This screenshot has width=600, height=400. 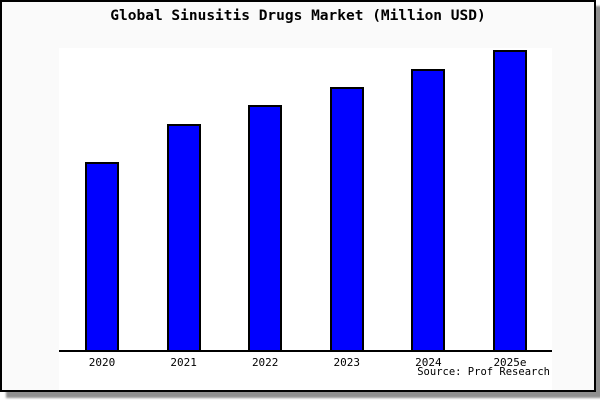 I want to click on bar-2025e, so click(x=510, y=200).